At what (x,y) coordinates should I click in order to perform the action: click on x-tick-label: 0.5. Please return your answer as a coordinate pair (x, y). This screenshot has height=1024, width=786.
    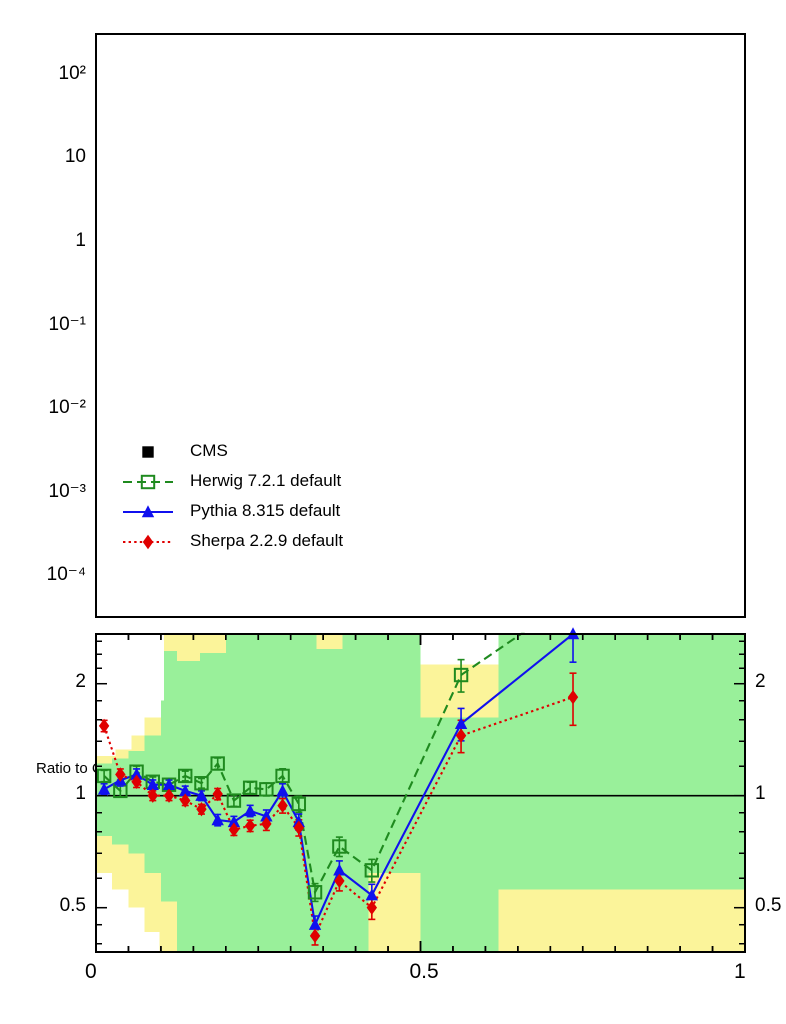
    Looking at the image, I should click on (424, 971).